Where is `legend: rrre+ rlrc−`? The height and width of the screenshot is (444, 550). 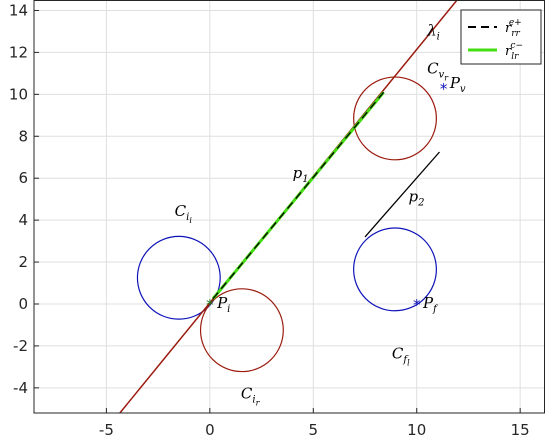
legend: rrre+ rlrc− is located at coordinates (501, 37).